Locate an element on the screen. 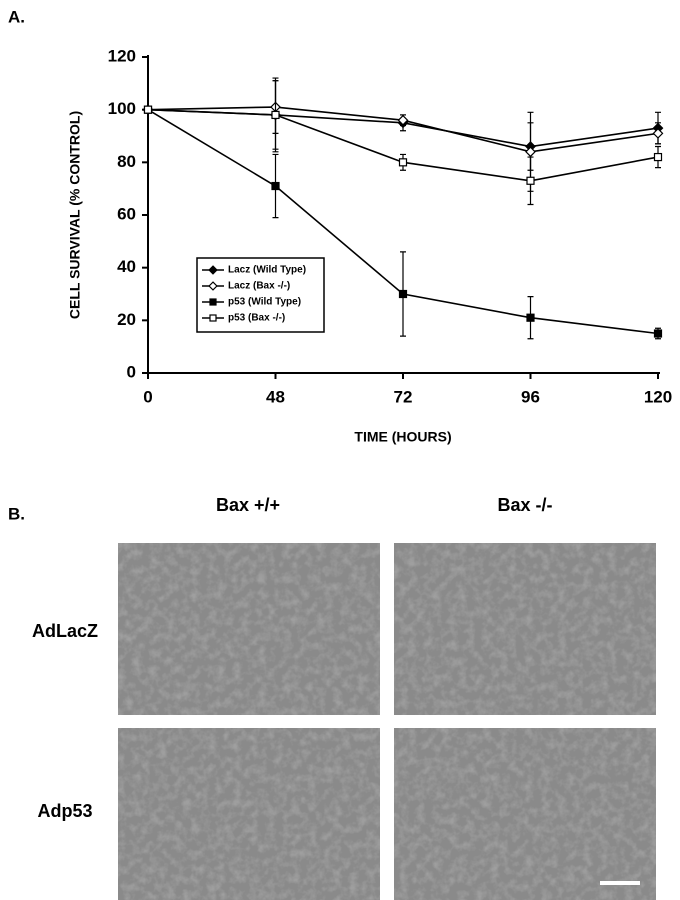  legend-label: Lacz (Bax -/-) is located at coordinates (259, 286).